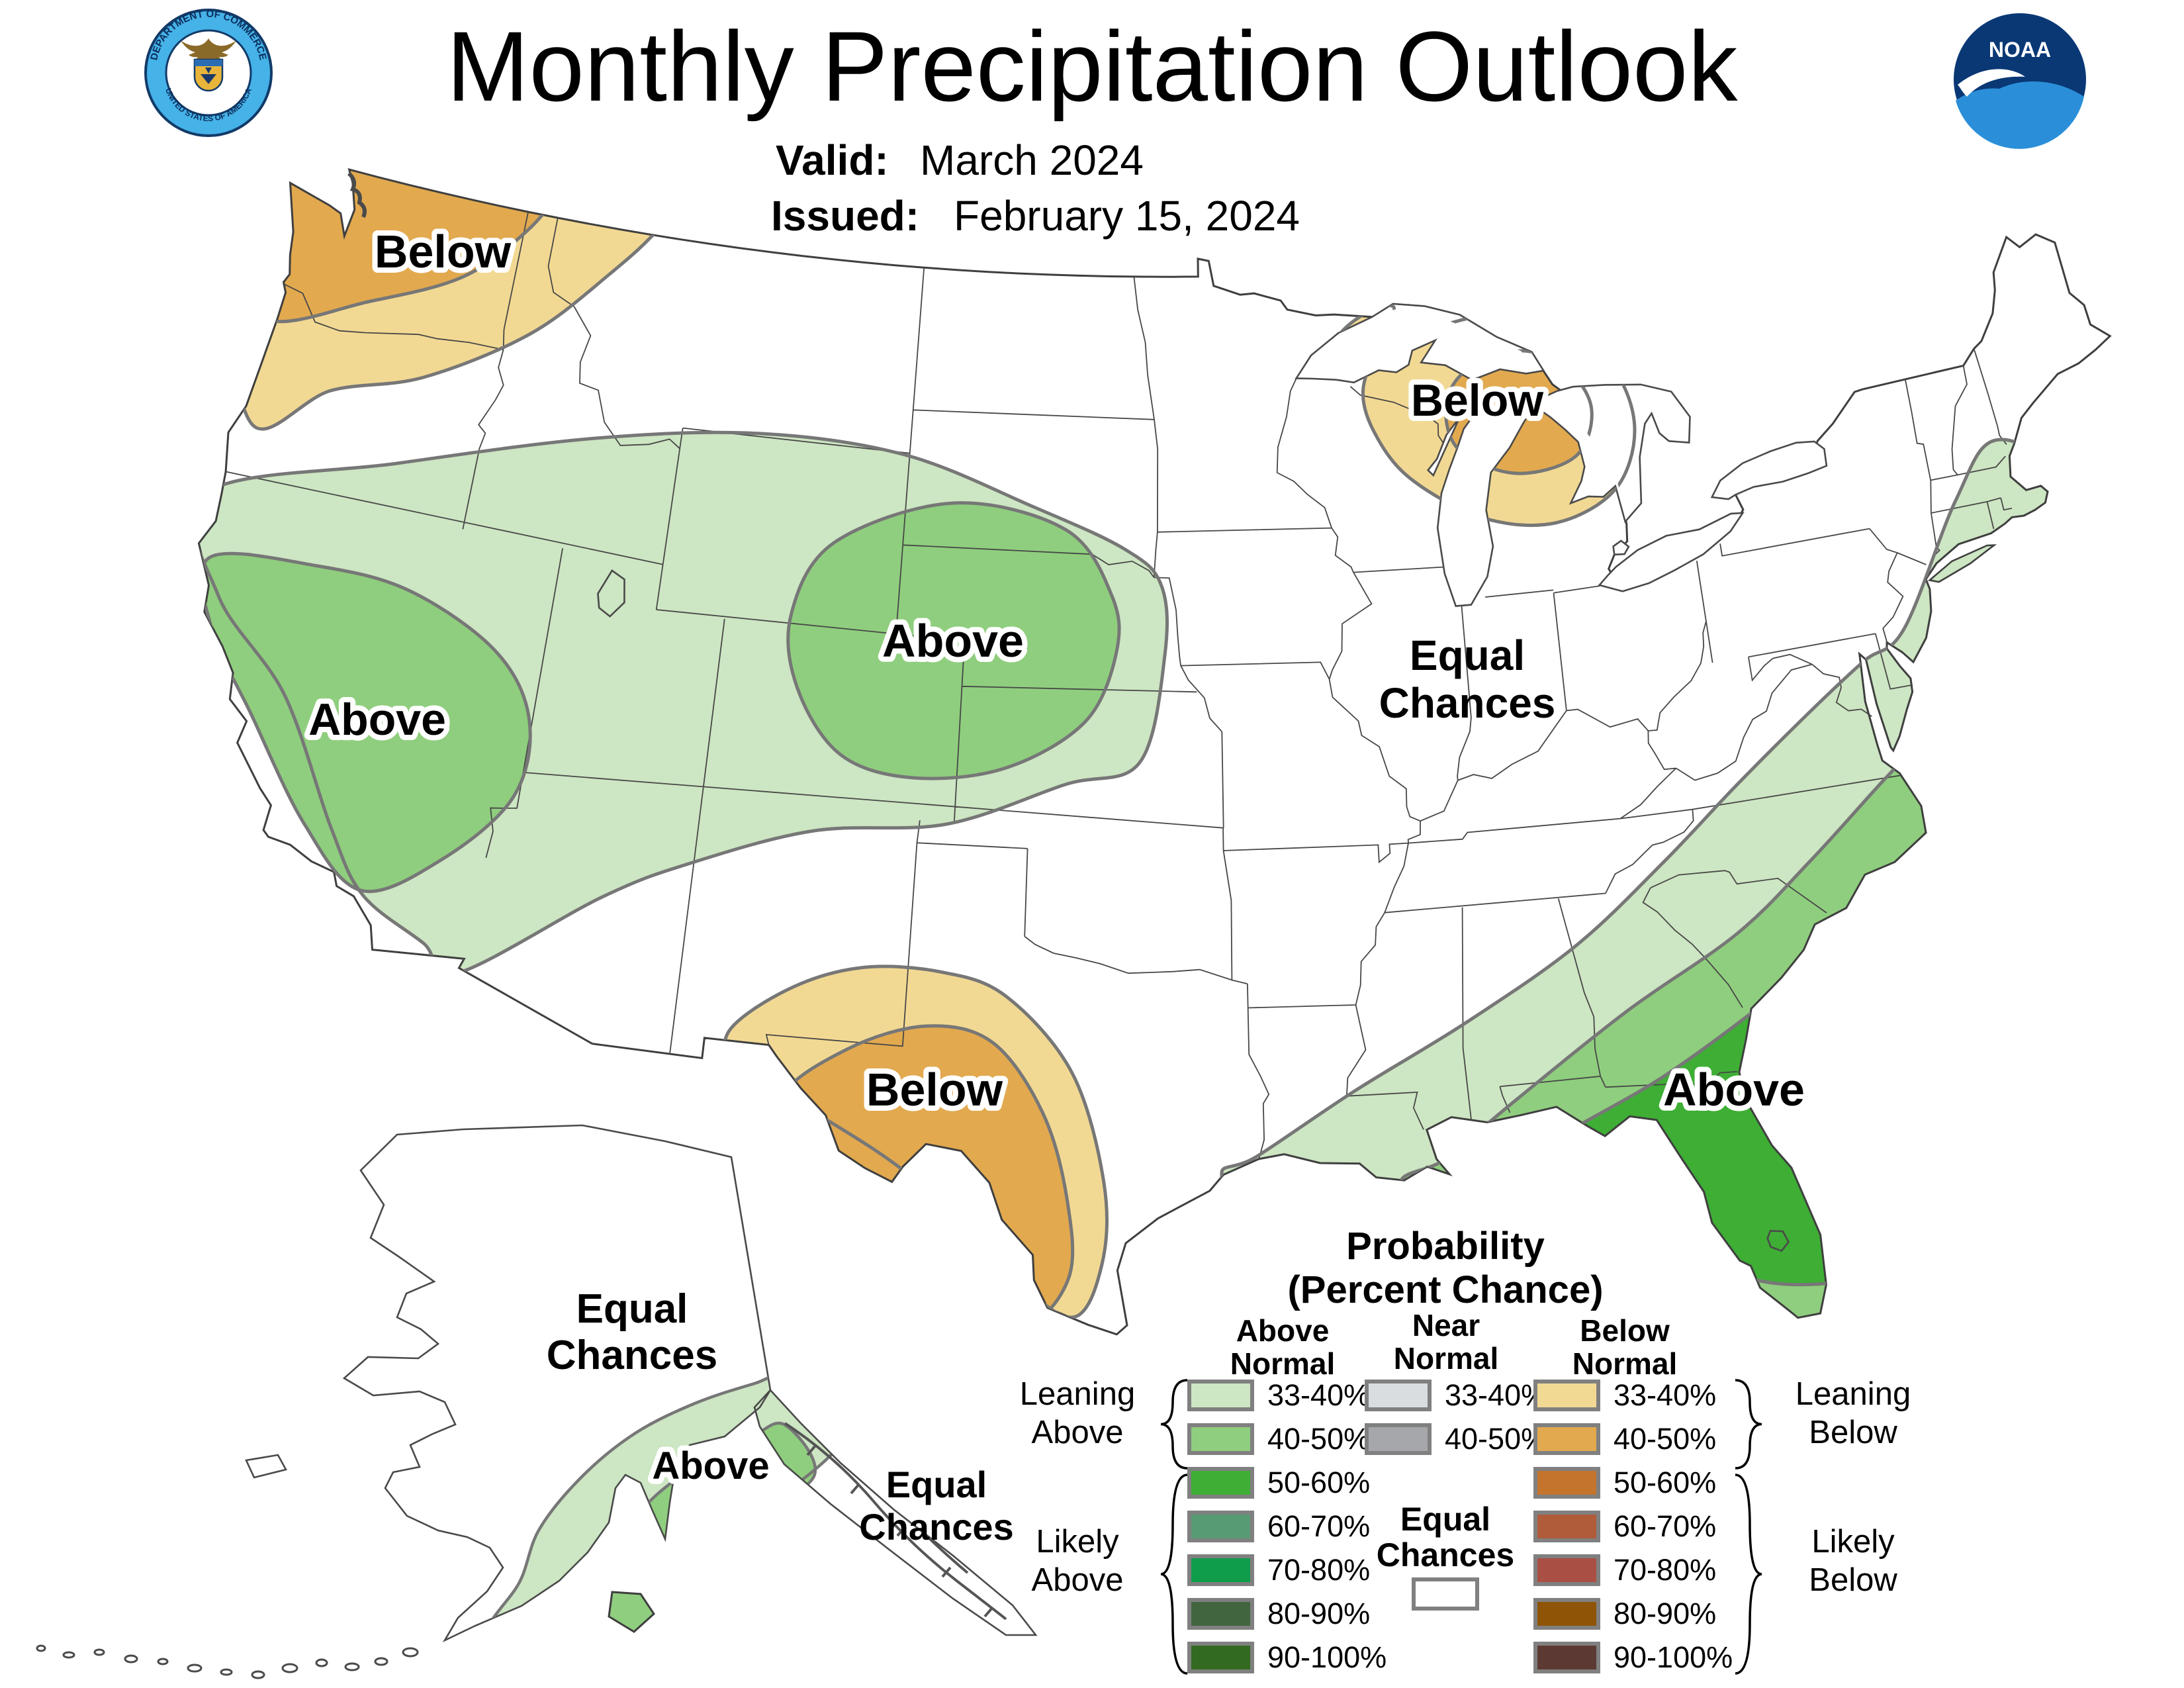  Describe the element at coordinates (208, 65) in the screenshot. I see `doc-eagle-icon` at that location.